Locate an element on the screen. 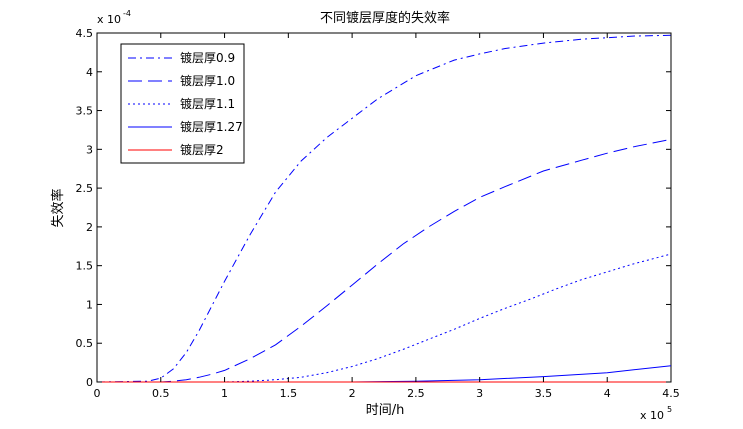  y-tick-label: 3.5 is located at coordinates (85, 111).